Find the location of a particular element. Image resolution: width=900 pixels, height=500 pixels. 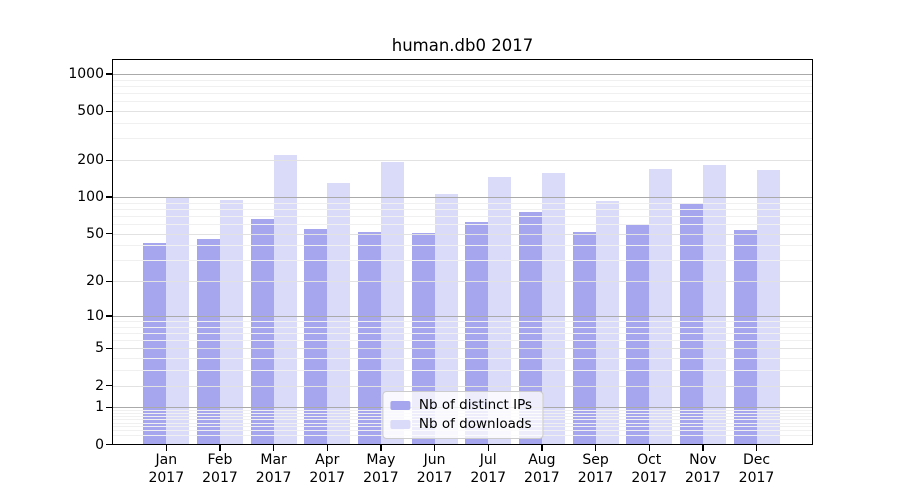

bar-downloads-nov is located at coordinates (714, 304).